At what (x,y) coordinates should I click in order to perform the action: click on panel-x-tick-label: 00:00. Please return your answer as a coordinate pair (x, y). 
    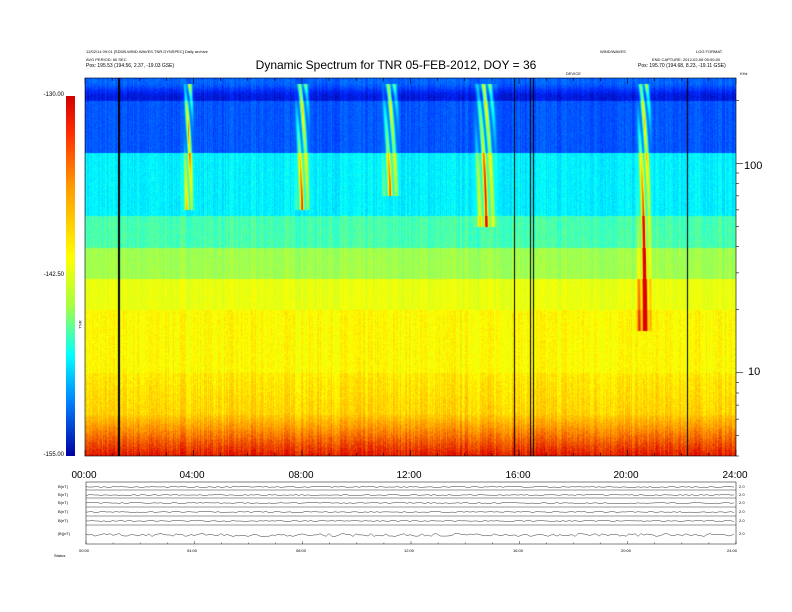
    Looking at the image, I should click on (84, 550).